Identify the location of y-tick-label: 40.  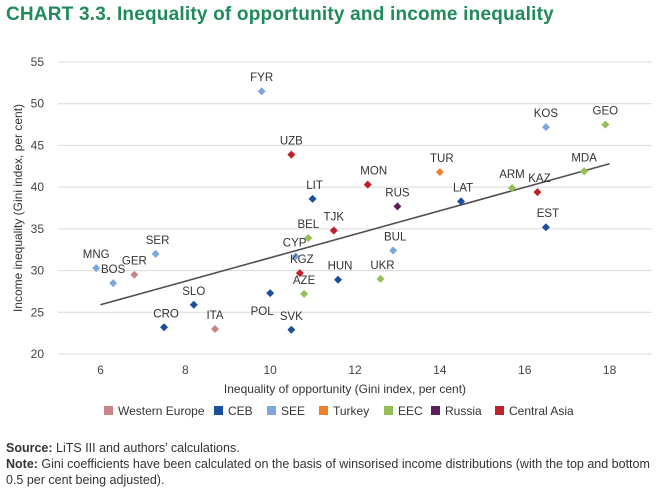
(38, 187).